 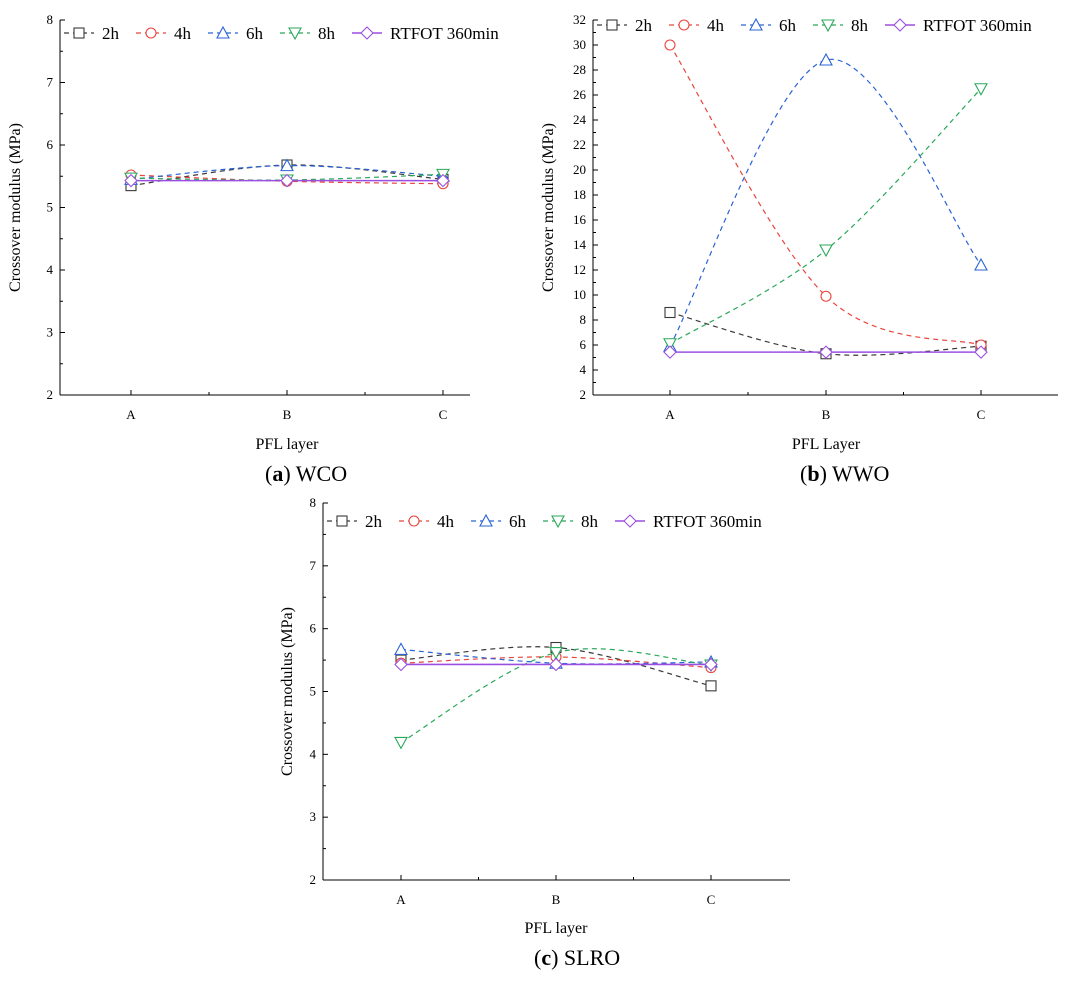 What do you see at coordinates (580, 119) in the screenshot?
I see `y-tick-label: 24` at bounding box center [580, 119].